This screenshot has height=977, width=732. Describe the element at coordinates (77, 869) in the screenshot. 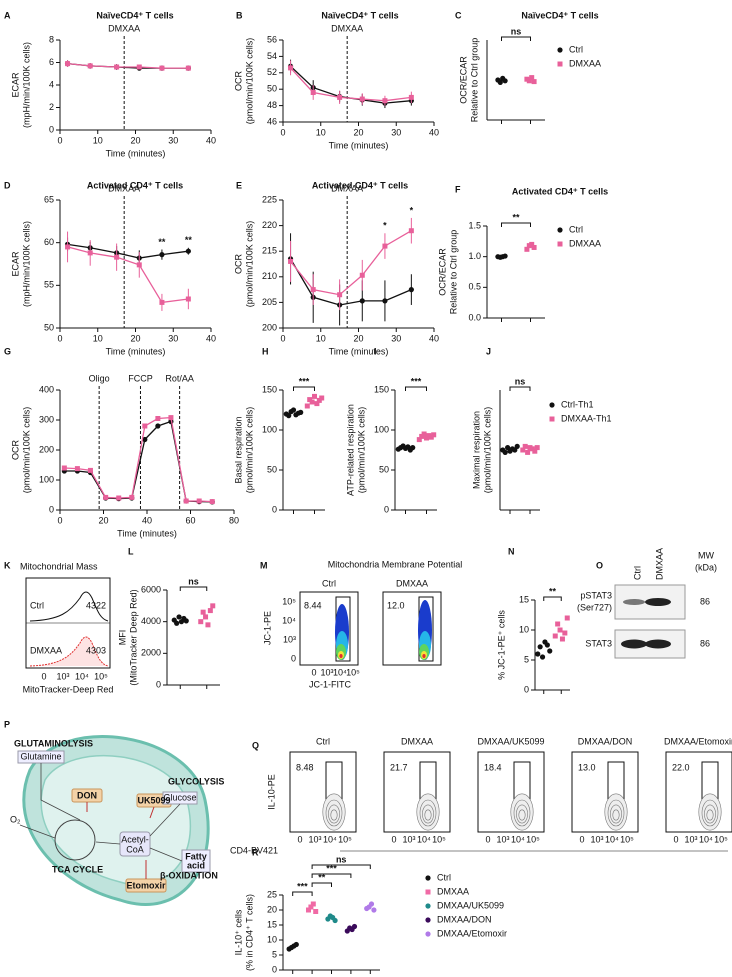

I see `diagram-label: TCA CYCLE` at that location.